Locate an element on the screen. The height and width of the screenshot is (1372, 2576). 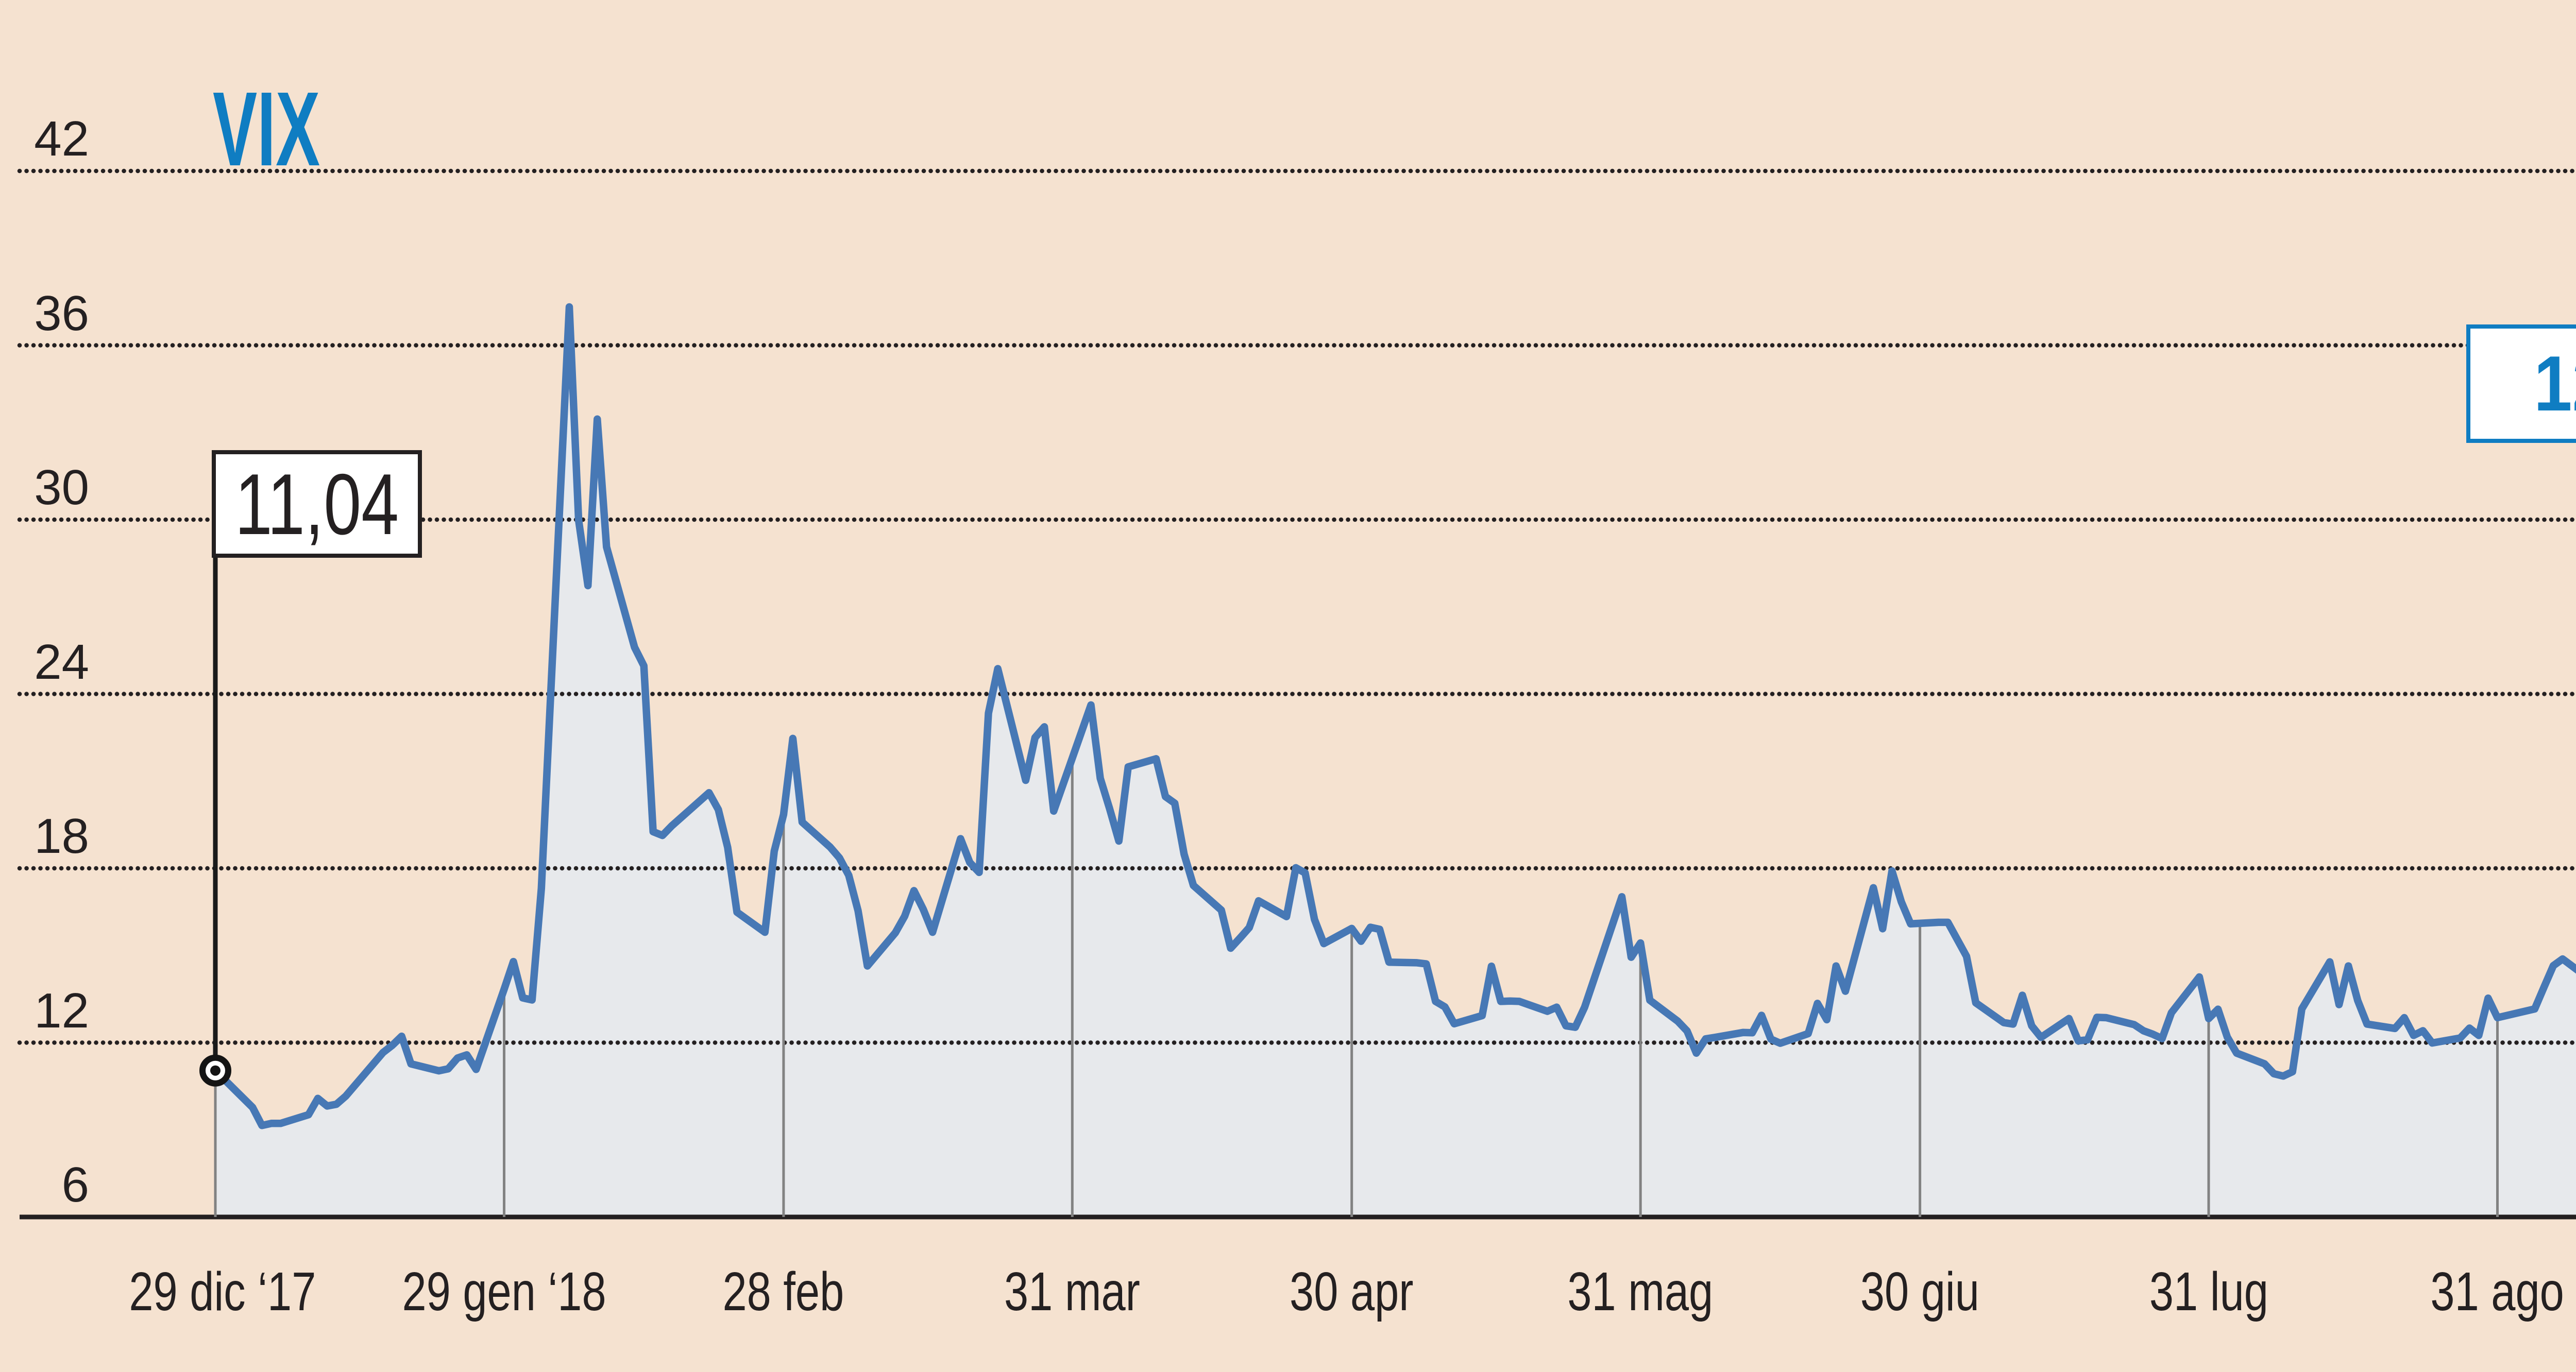
chart-title: VIX is located at coordinates (266, 129).